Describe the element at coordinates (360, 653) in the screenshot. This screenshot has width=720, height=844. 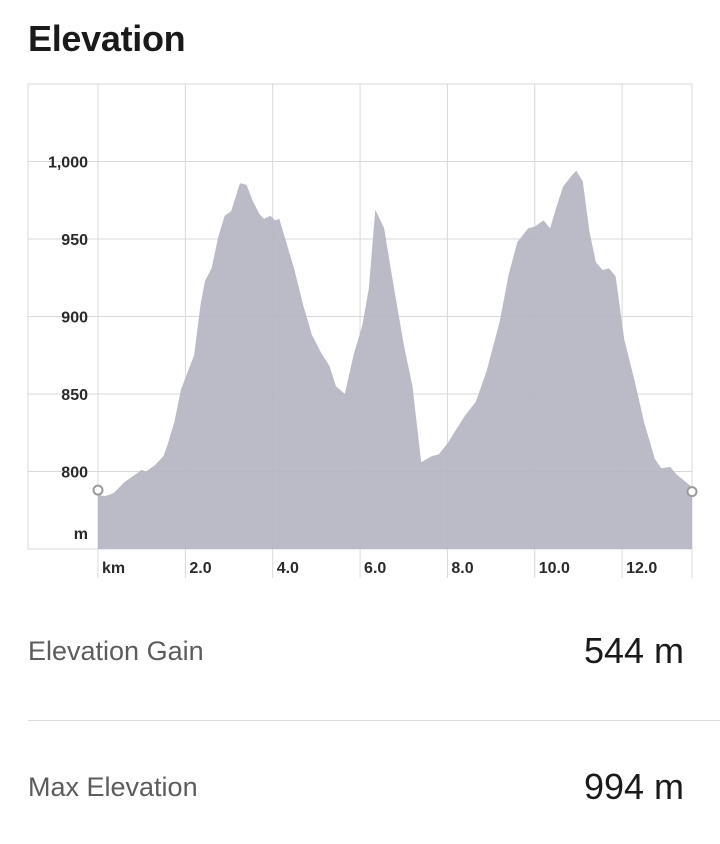
I see `stat-row-elevation-gain: Elevation Gain 544 m` at that location.